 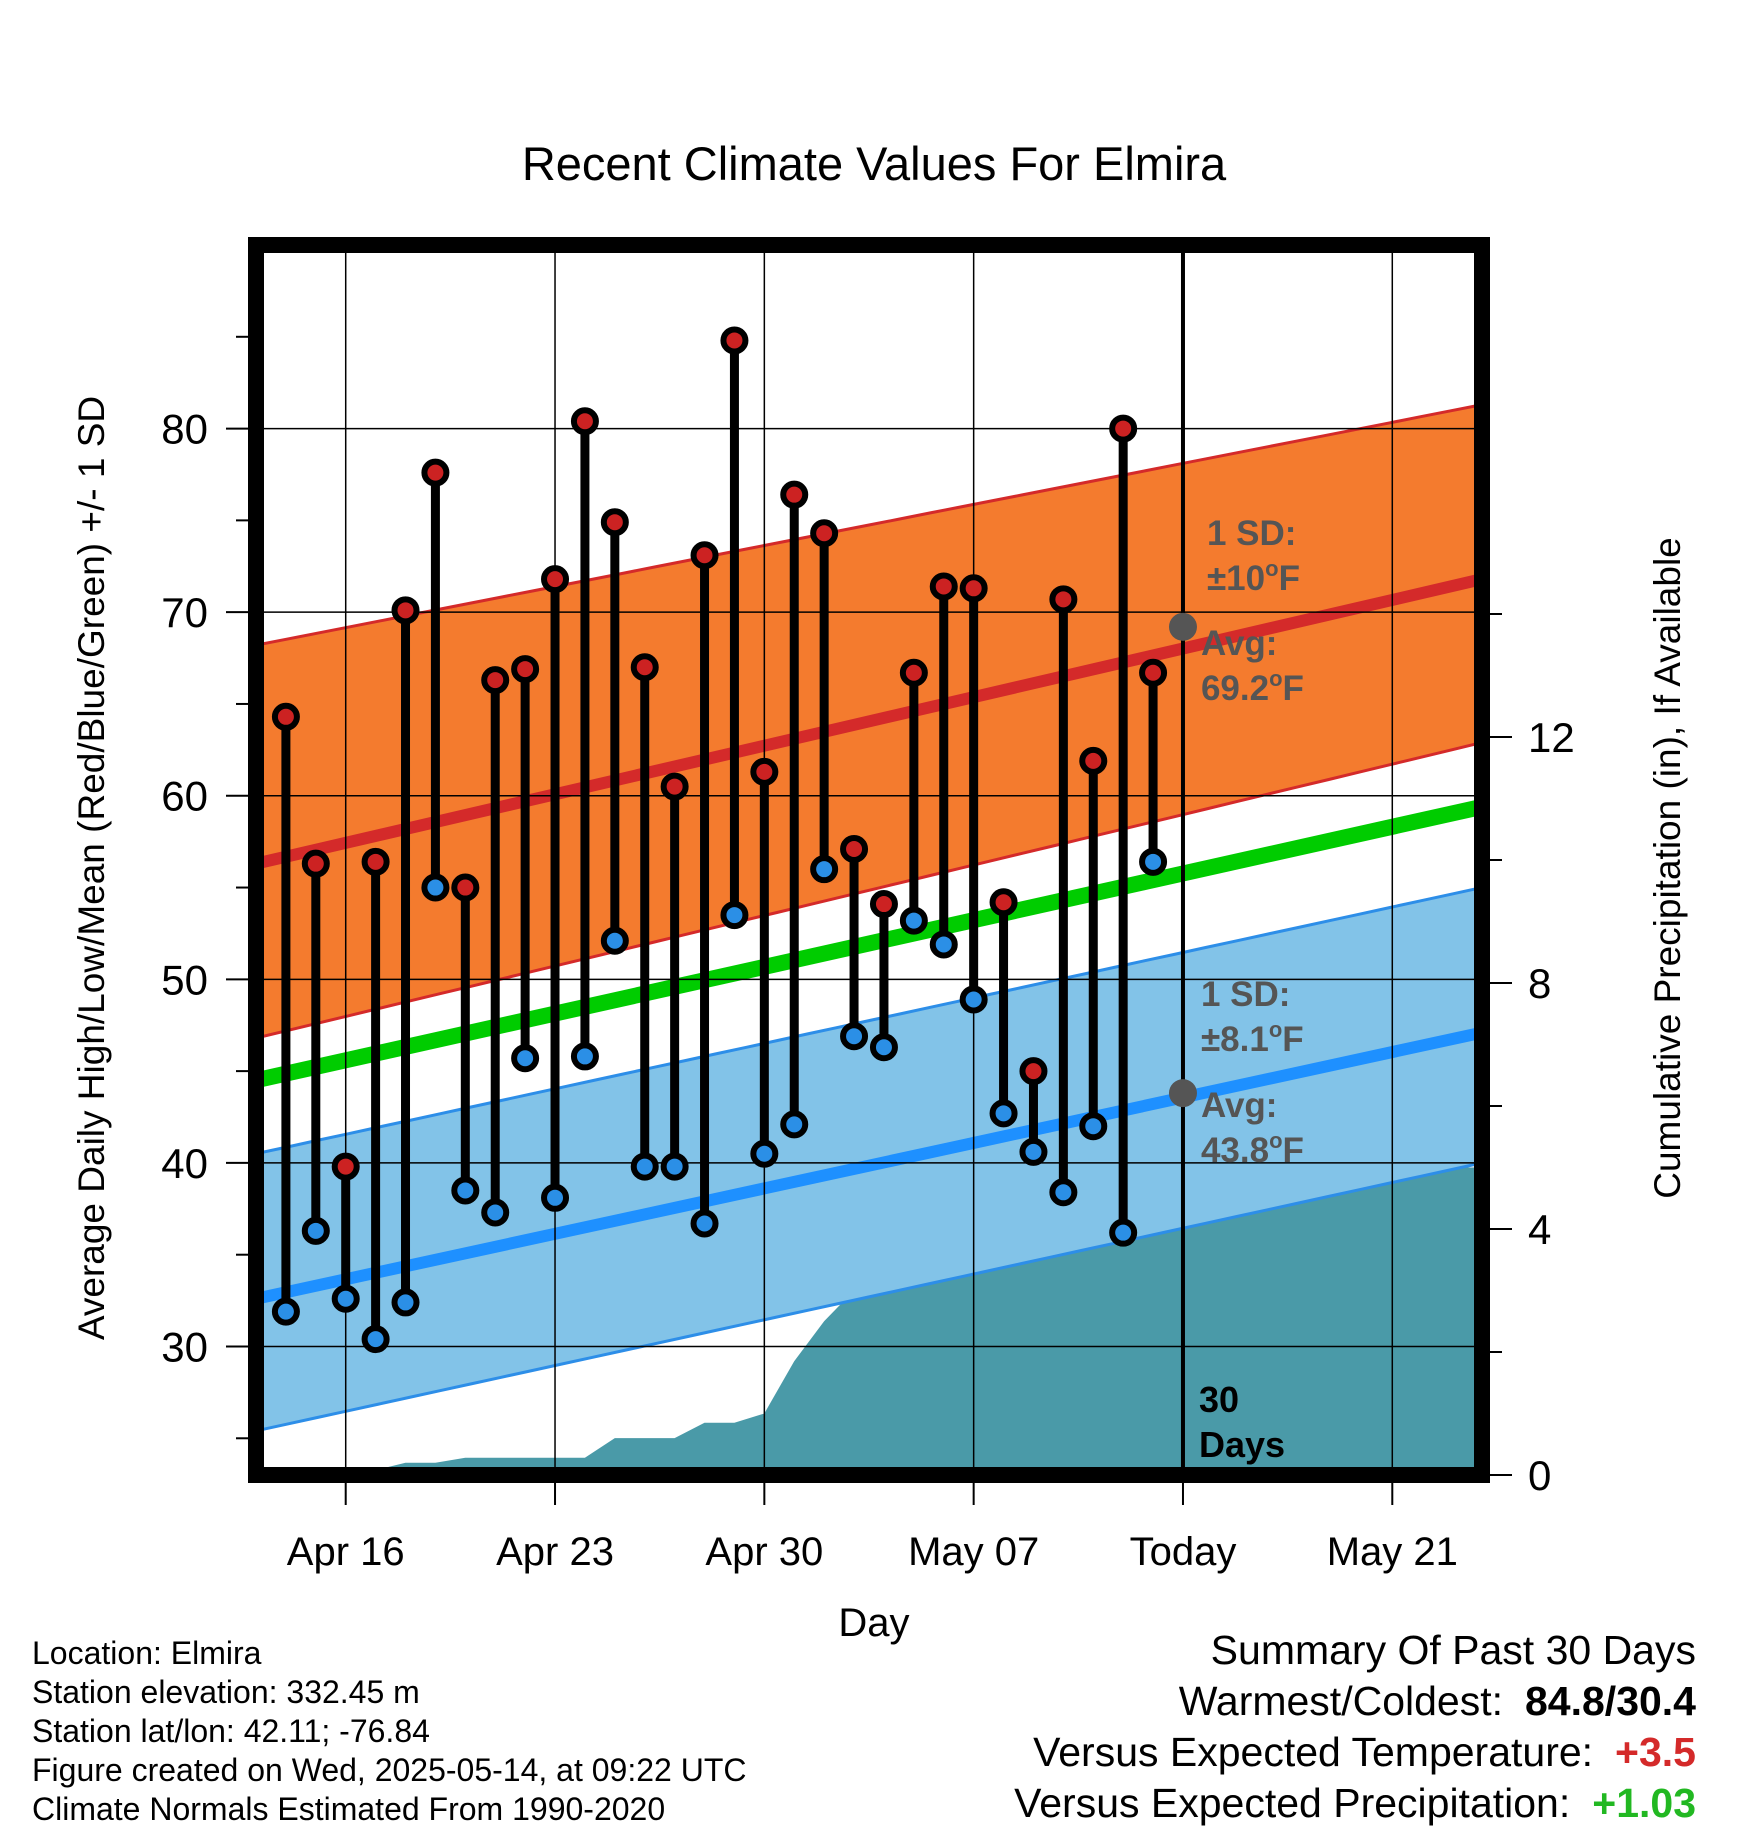 What do you see at coordinates (346, 1552) in the screenshot?
I see `x-tick-label: Apr 16` at bounding box center [346, 1552].